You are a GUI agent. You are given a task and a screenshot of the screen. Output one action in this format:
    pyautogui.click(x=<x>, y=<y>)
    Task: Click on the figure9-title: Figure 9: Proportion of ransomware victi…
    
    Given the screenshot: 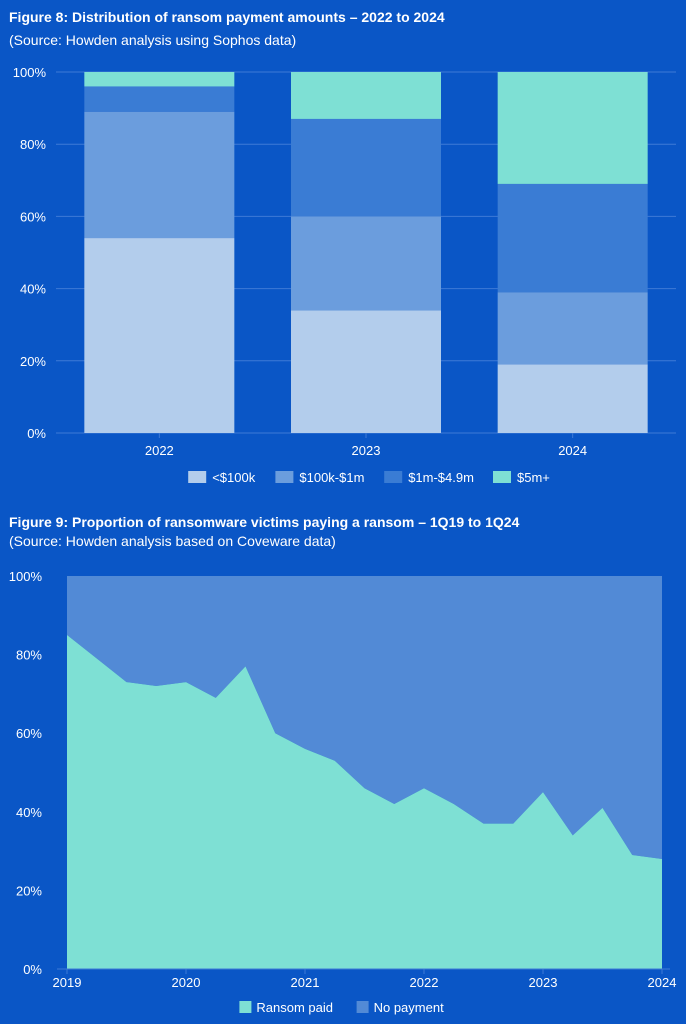 What is the action you would take?
    pyautogui.click(x=264, y=522)
    